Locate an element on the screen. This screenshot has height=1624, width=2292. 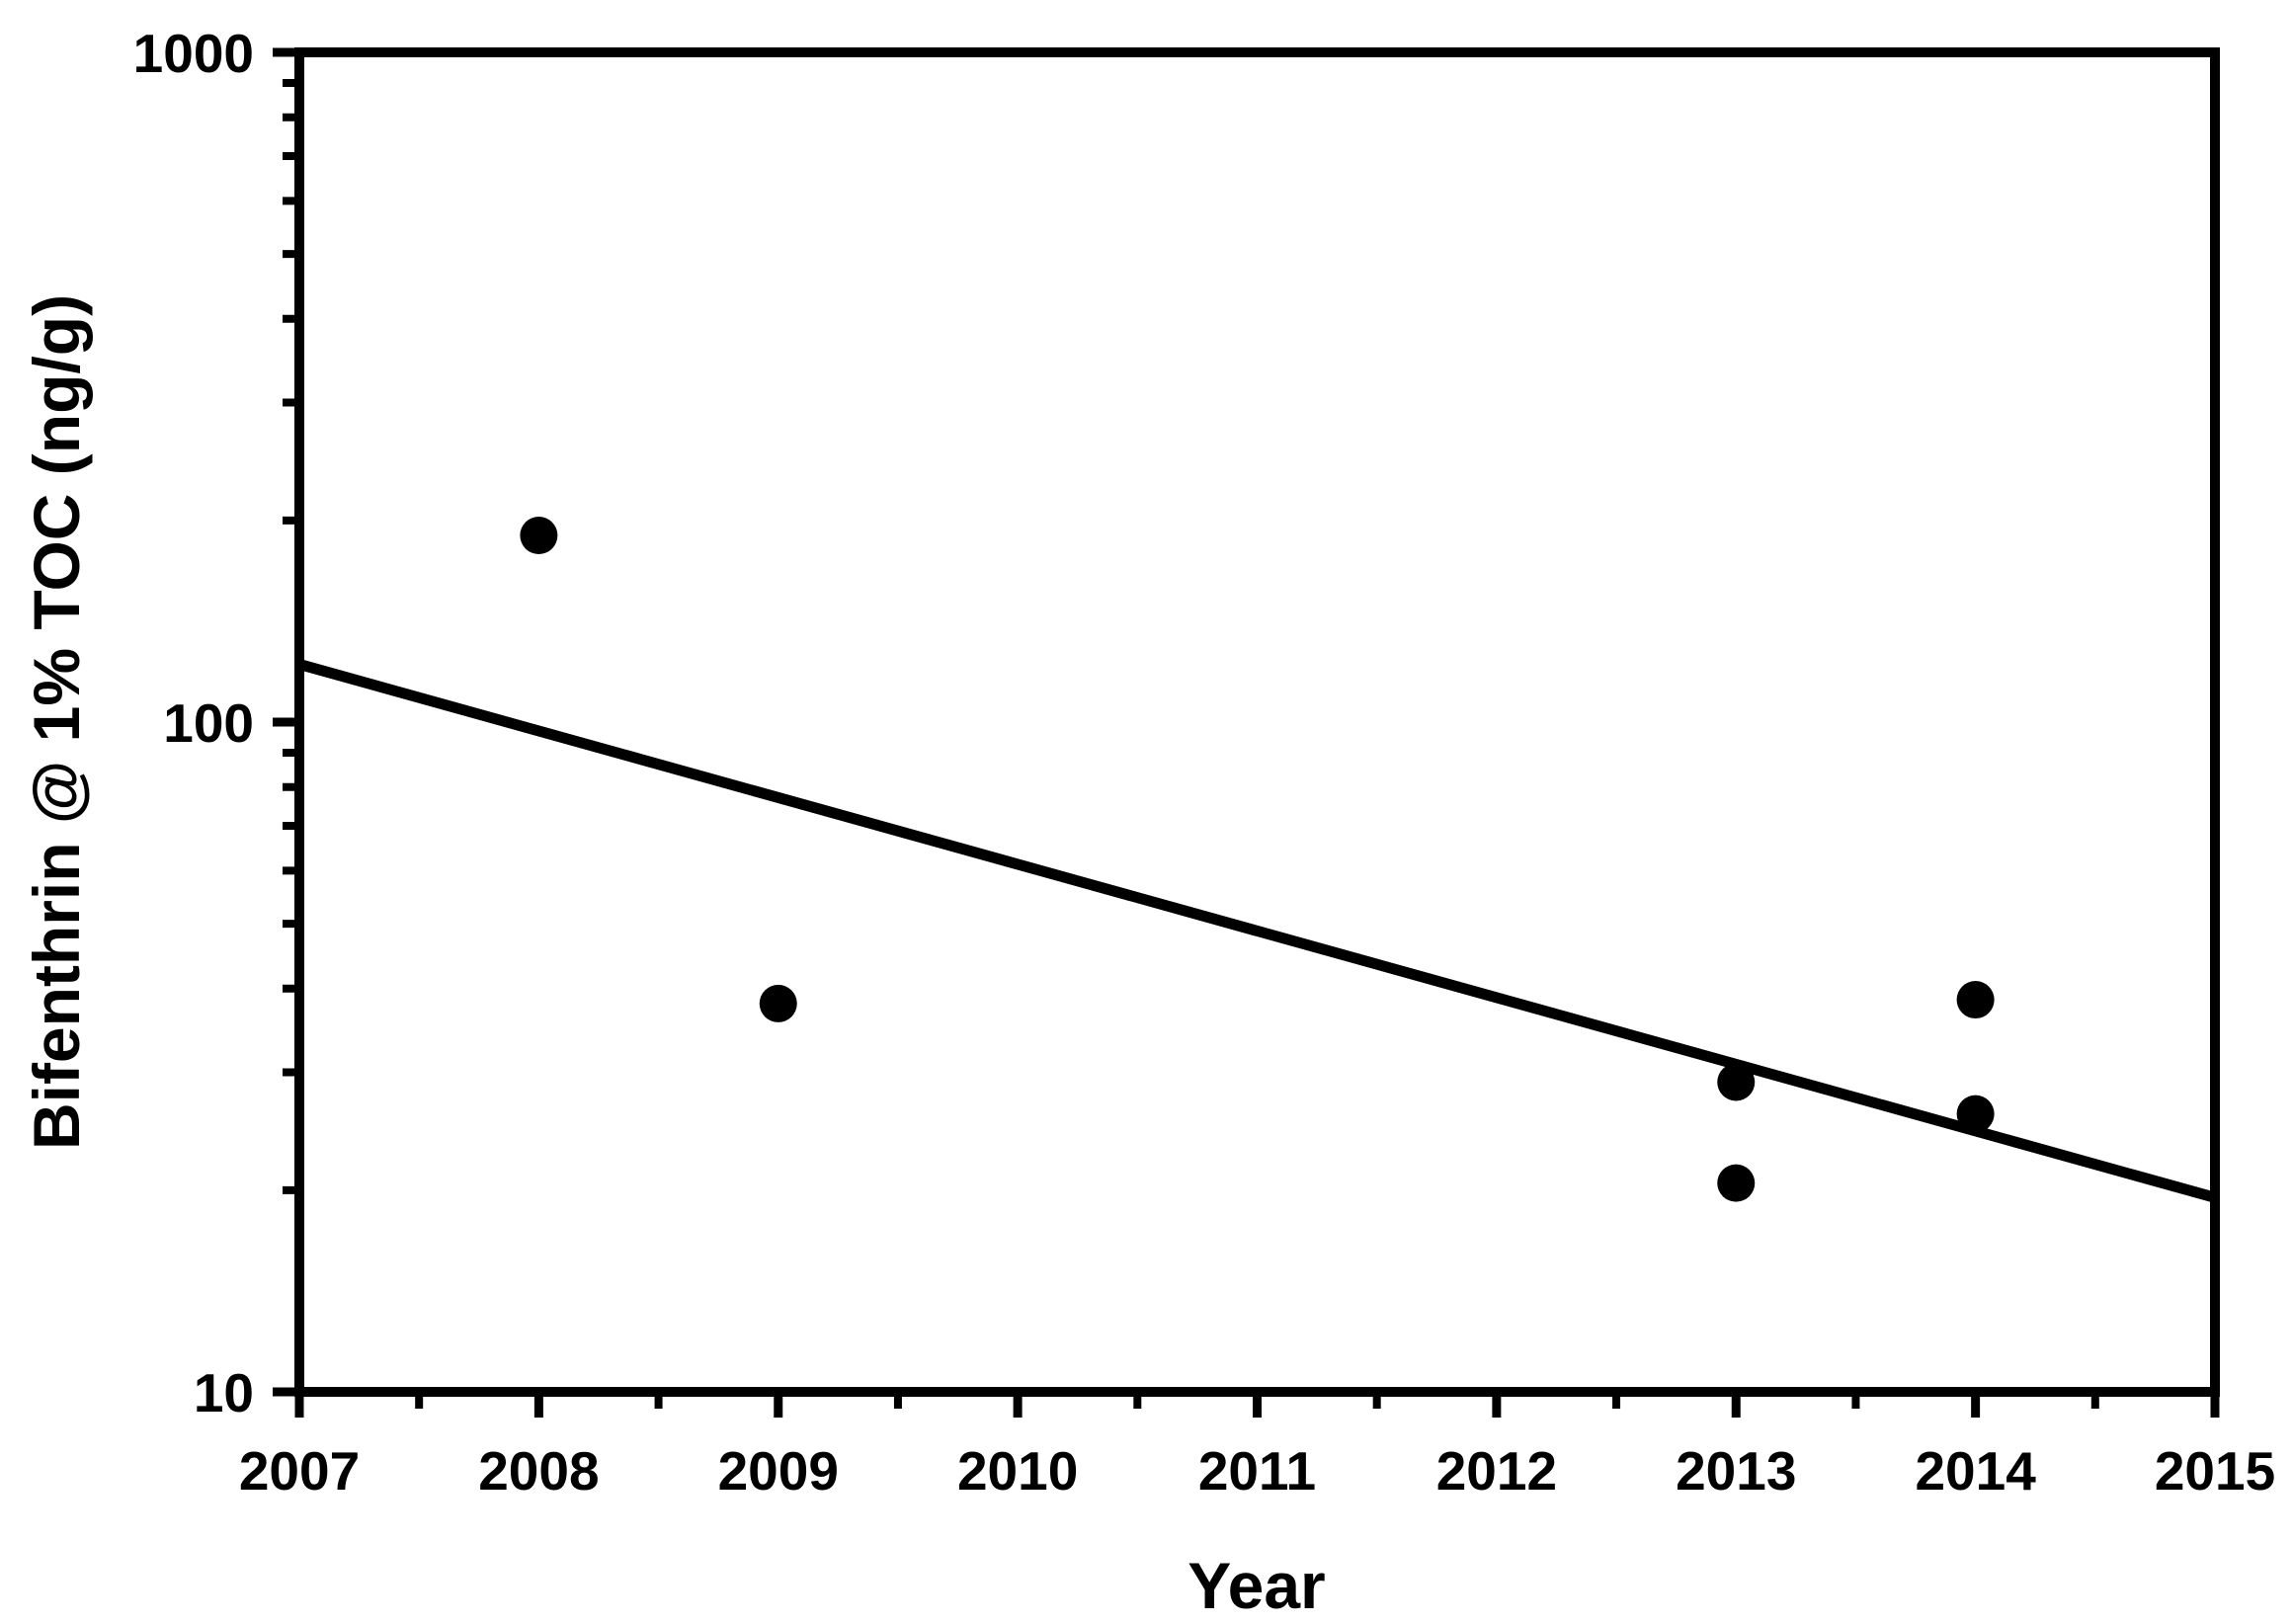
x-axis-title: Year is located at coordinates (1256, 1585).